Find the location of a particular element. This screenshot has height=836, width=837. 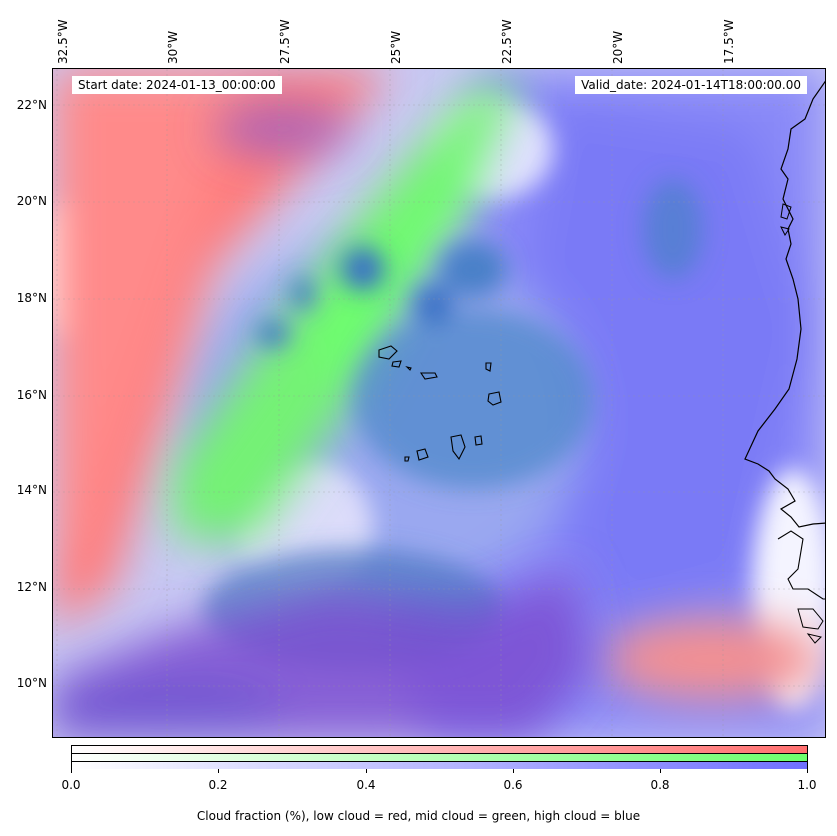

start-date-label: Start date: 2024-01-13_00:00:00 is located at coordinates (177, 85).